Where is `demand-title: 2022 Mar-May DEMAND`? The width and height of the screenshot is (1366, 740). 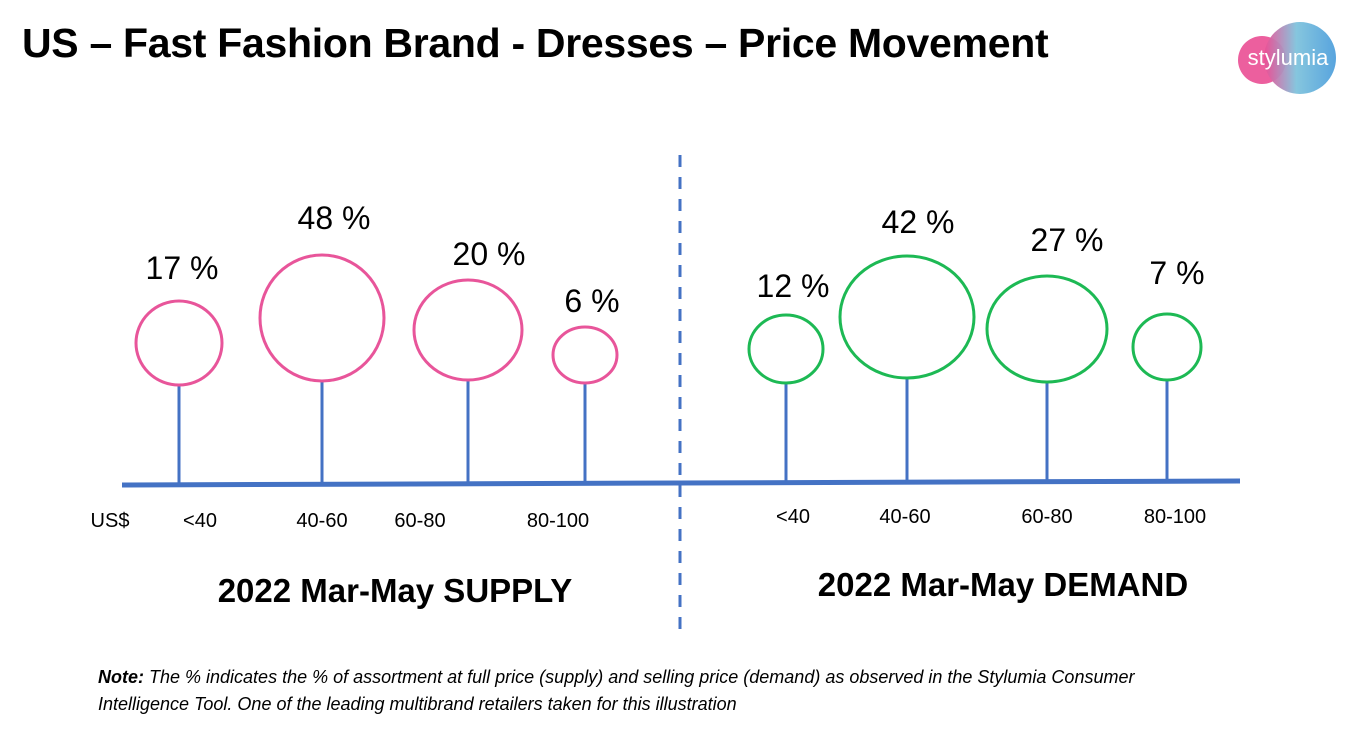 demand-title: 2022 Mar-May DEMAND is located at coordinates (1003, 584).